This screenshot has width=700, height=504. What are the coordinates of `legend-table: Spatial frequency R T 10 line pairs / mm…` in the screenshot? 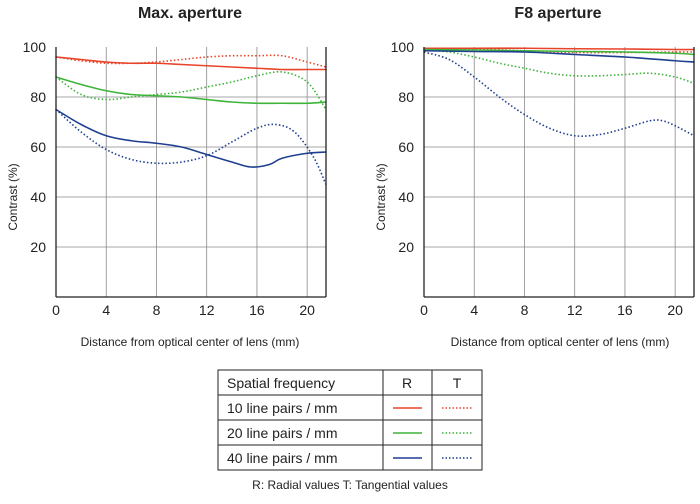 It's located at (350, 420).